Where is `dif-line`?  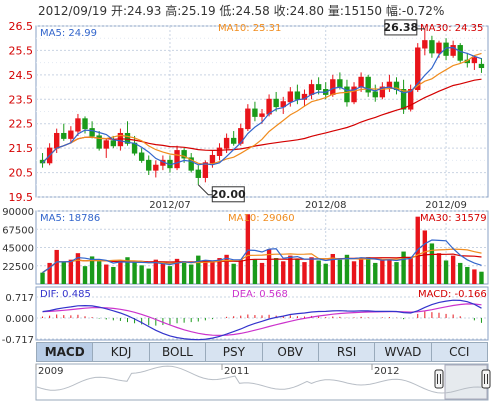 dif-line is located at coordinates (262, 320).